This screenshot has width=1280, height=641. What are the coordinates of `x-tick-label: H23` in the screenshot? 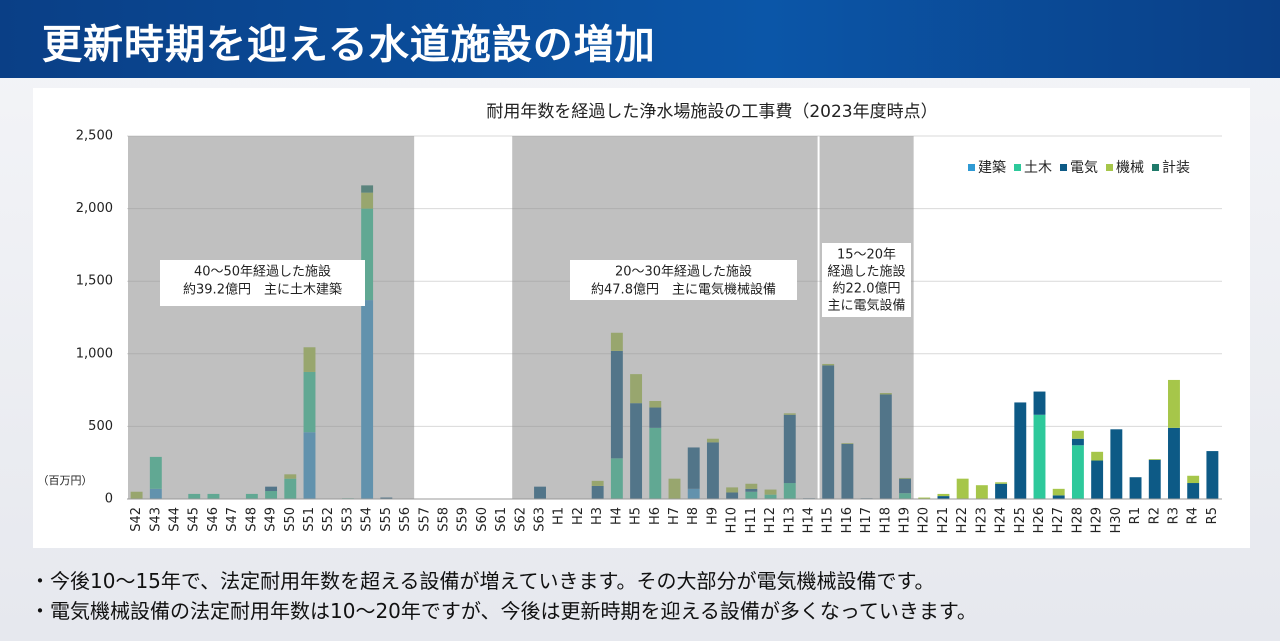 It's located at (981, 520).